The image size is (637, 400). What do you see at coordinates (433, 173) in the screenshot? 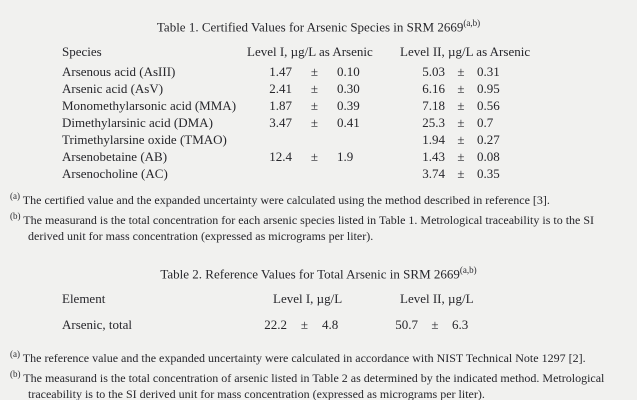
I see `level2-value: 3.74` at bounding box center [433, 173].